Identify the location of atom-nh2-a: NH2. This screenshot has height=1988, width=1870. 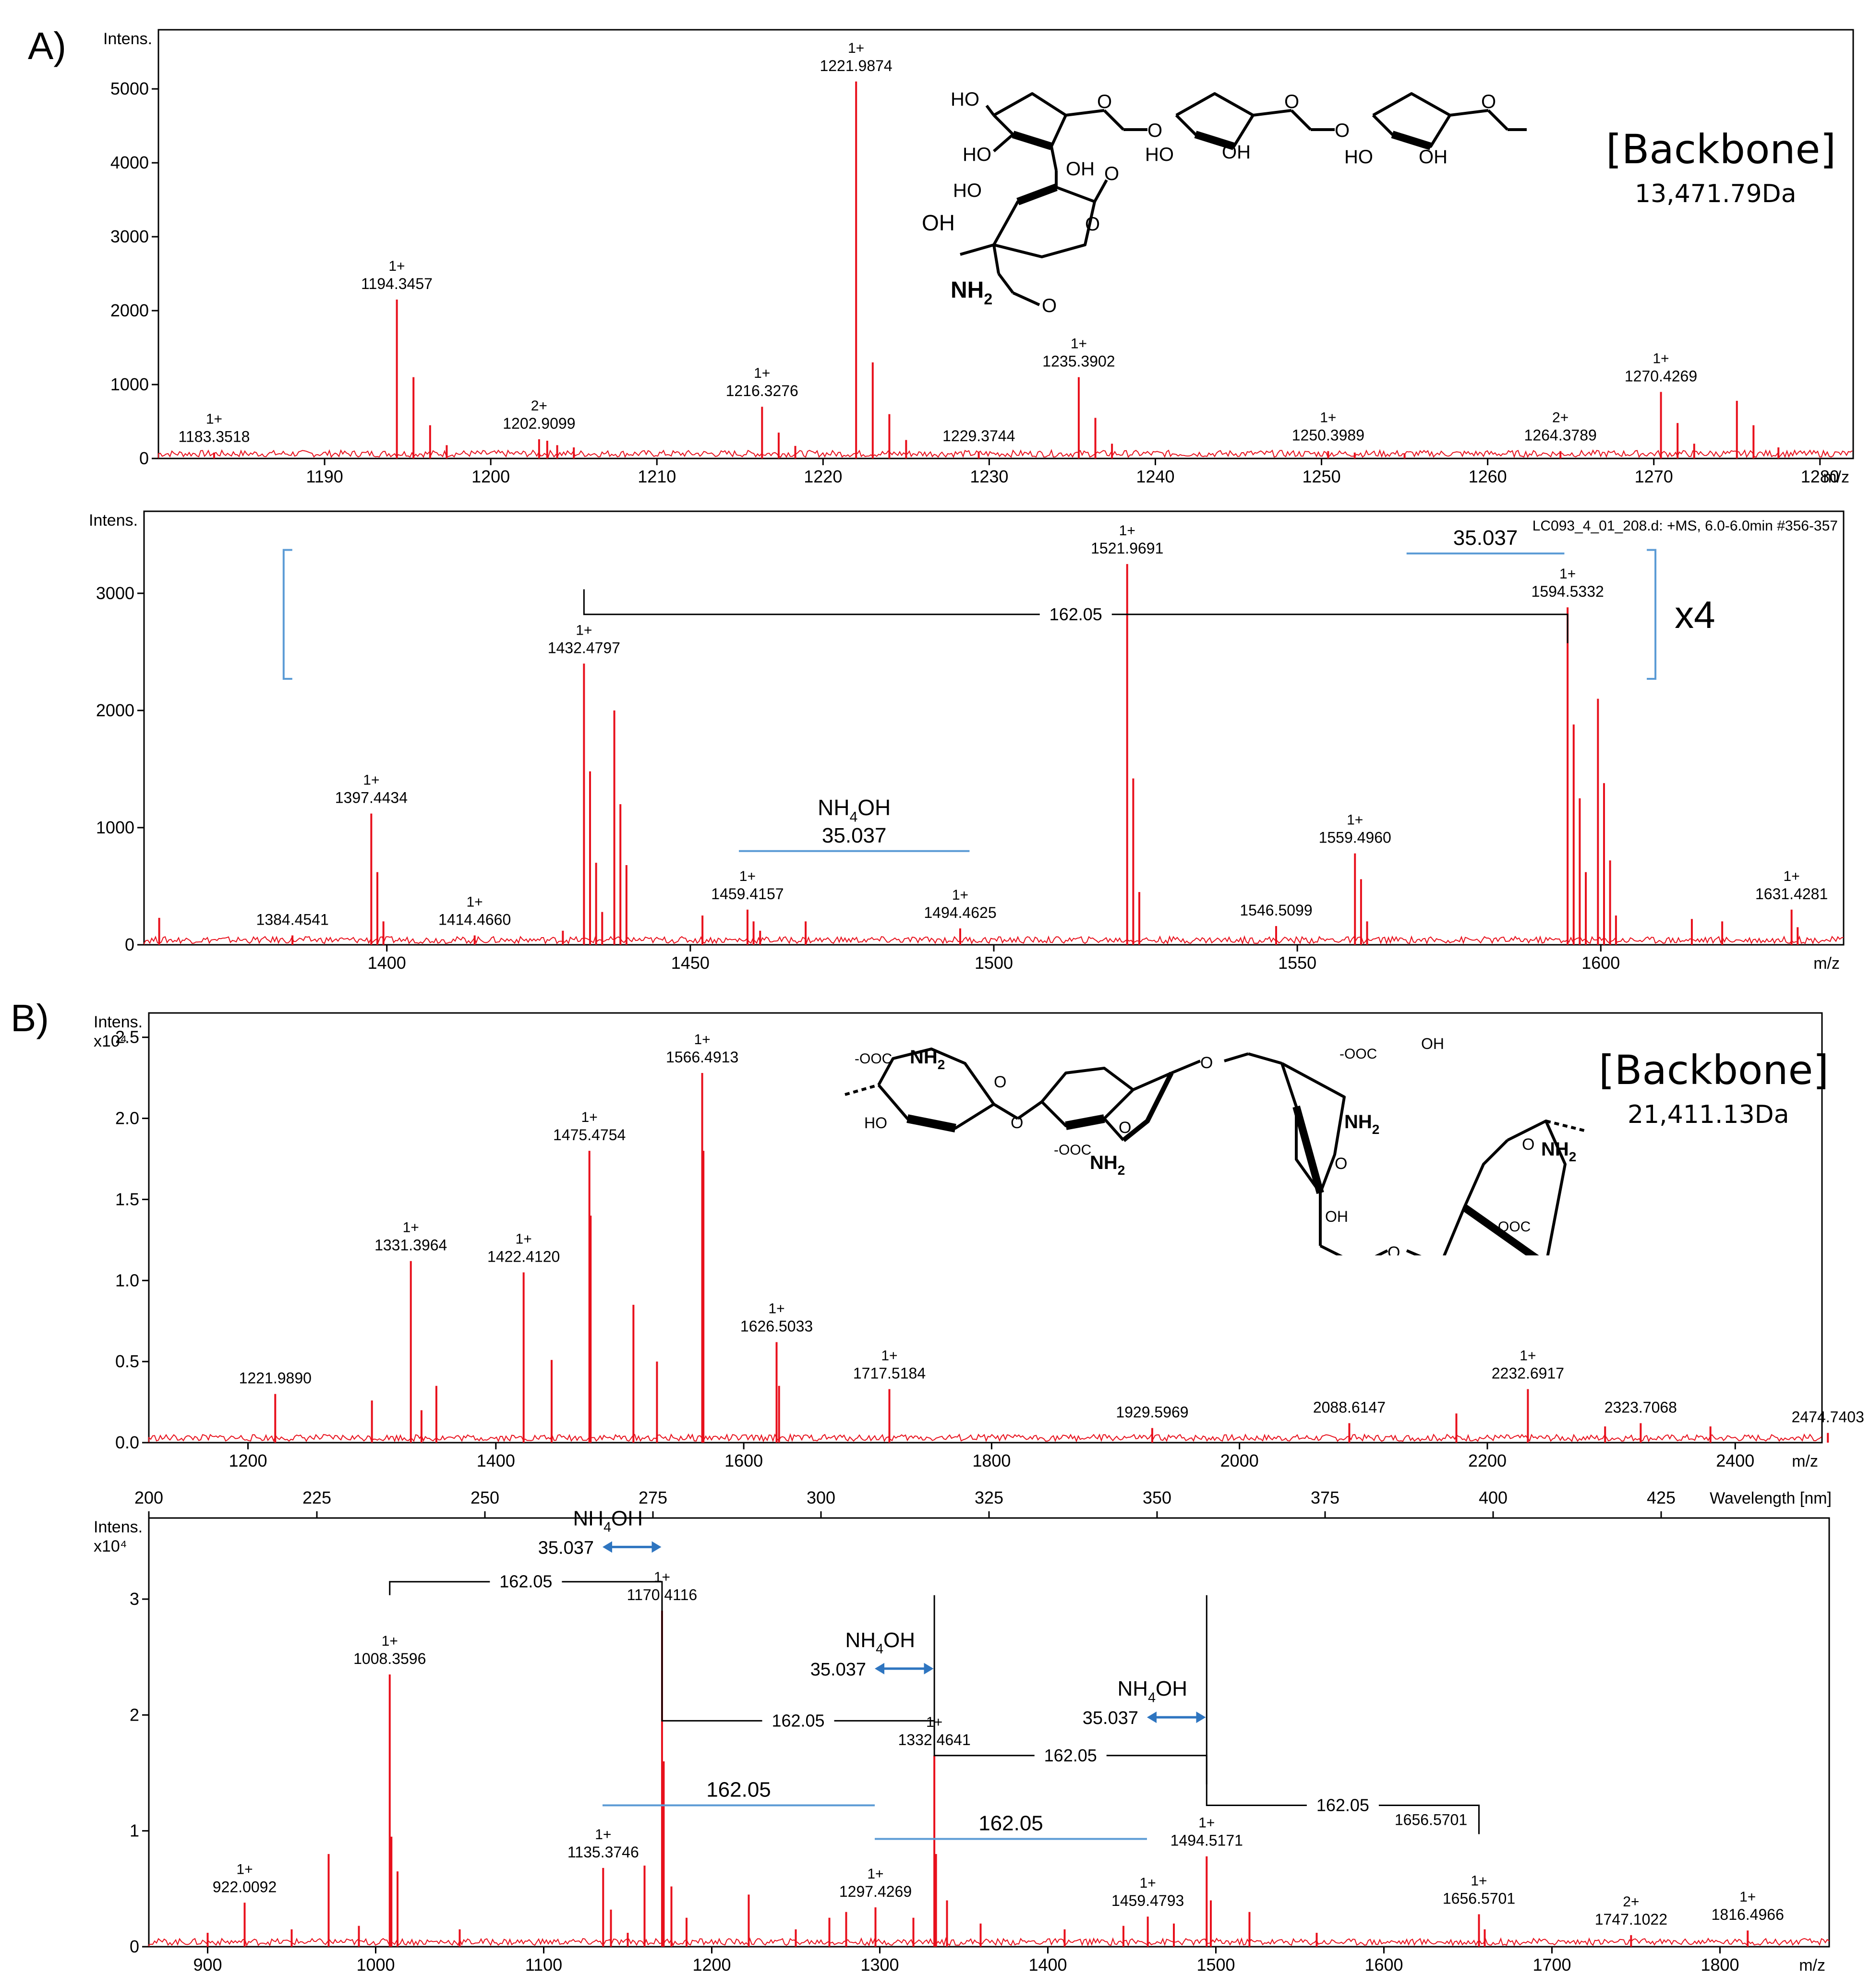
(972, 292).